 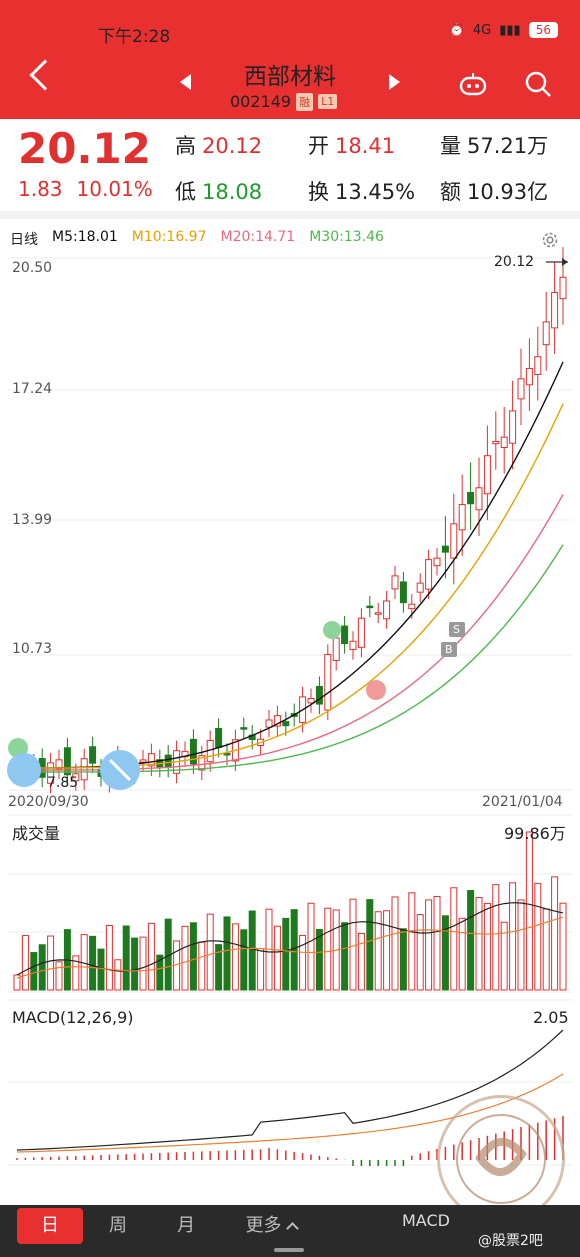 What do you see at coordinates (120, 770) in the screenshot?
I see `expand-arrow` at bounding box center [120, 770].